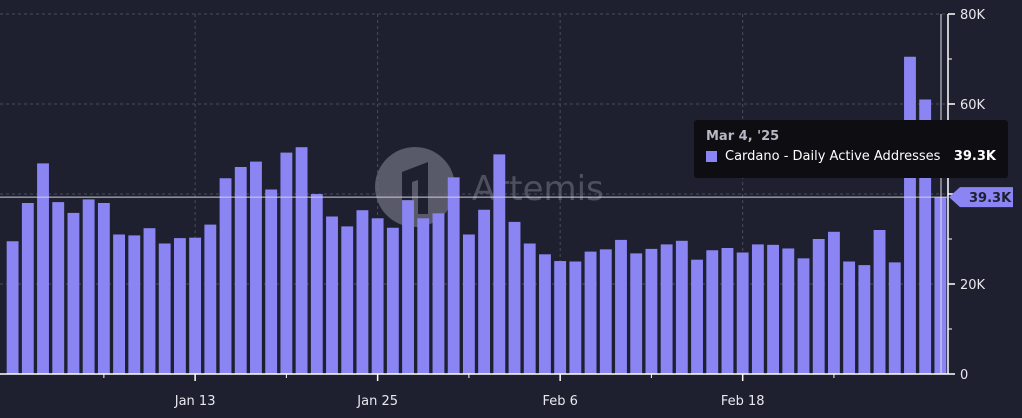  What do you see at coordinates (833, 156) in the screenshot?
I see `tooltip-series-name: Cardano - Daily Active Addresses` at bounding box center [833, 156].